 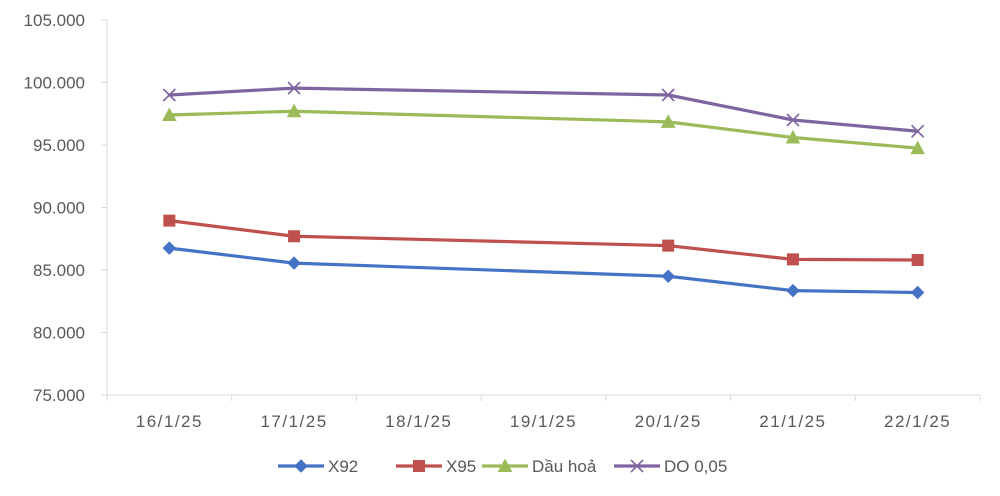 What do you see at coordinates (59, 395) in the screenshot?
I see `y-tick-label: 75.000` at bounding box center [59, 395].